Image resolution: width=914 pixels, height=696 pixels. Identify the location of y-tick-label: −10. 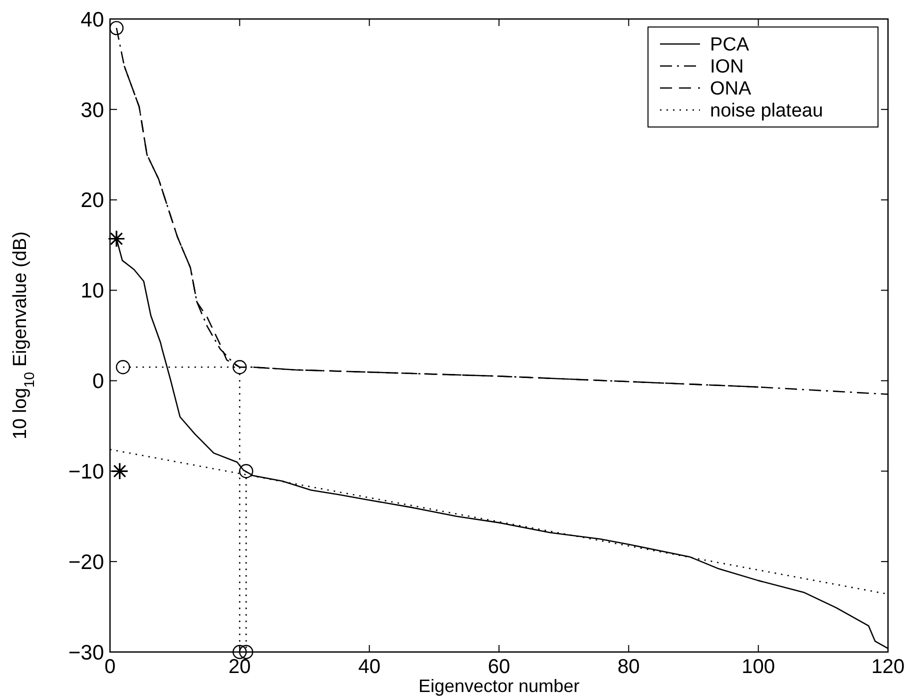
(86, 472).